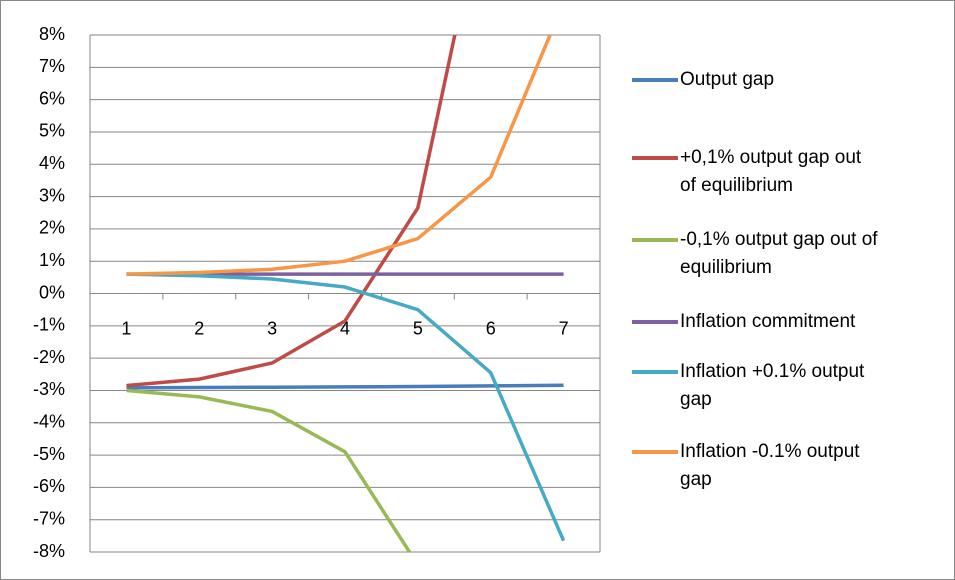 The image size is (955, 580). Describe the element at coordinates (52, 34) in the screenshot. I see `y-tick-label: 8%` at that location.